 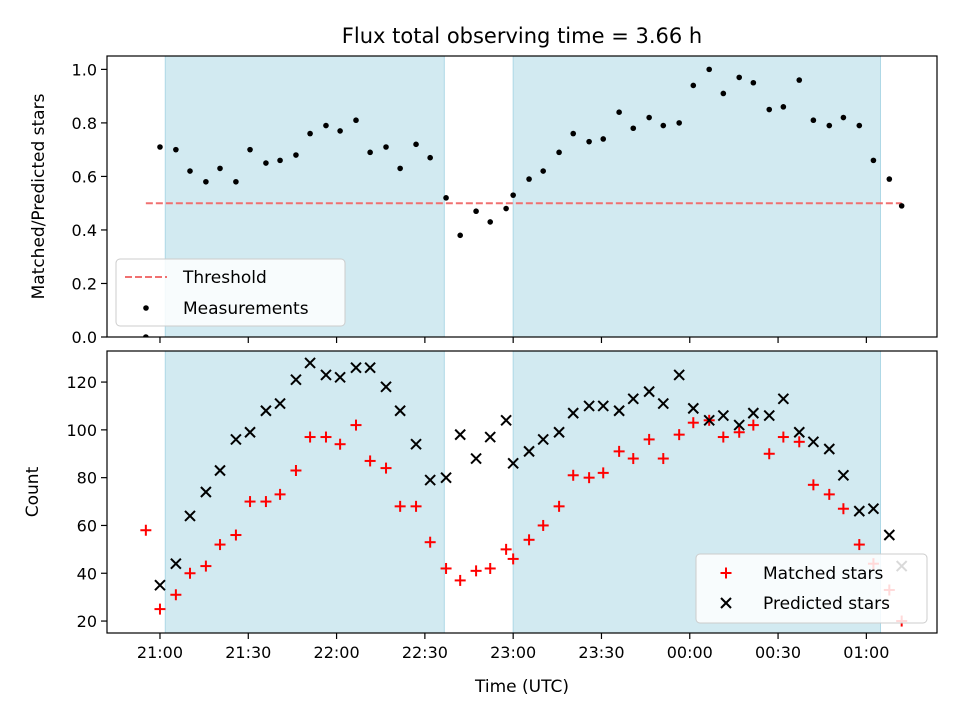 What do you see at coordinates (33, 491) in the screenshot?
I see `y-axis-label: Count` at bounding box center [33, 491].